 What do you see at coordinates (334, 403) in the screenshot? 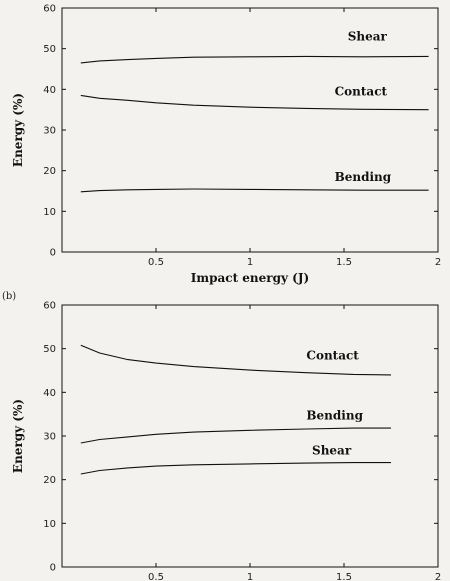
I see `series-labels: Contact Bending Shear` at bounding box center [334, 403].